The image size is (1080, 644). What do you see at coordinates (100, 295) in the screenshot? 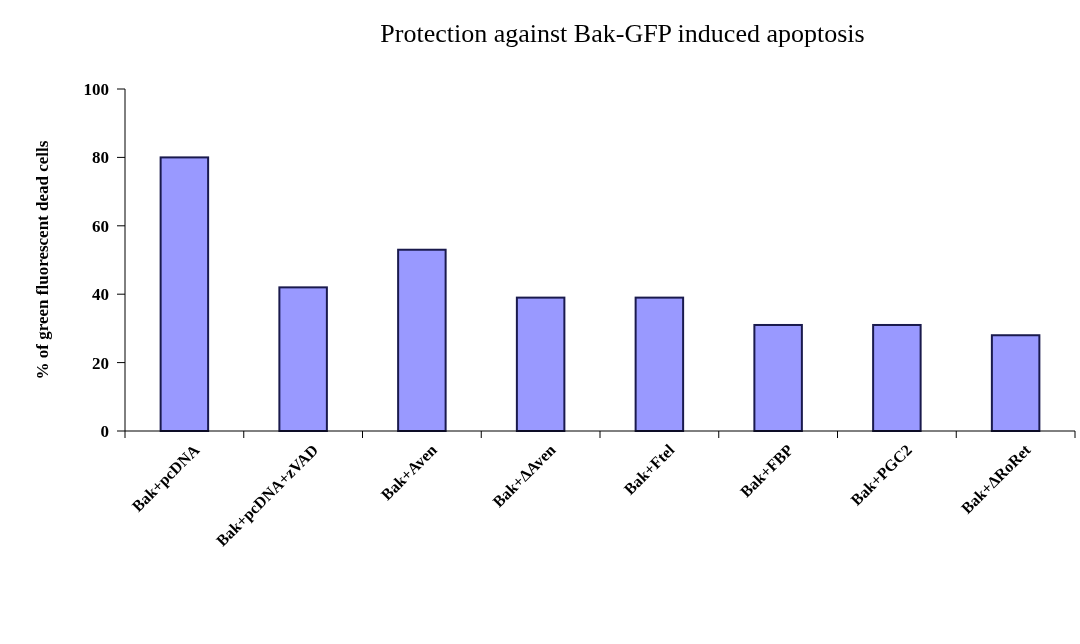
I see `y-tick-label: 40` at bounding box center [100, 295].